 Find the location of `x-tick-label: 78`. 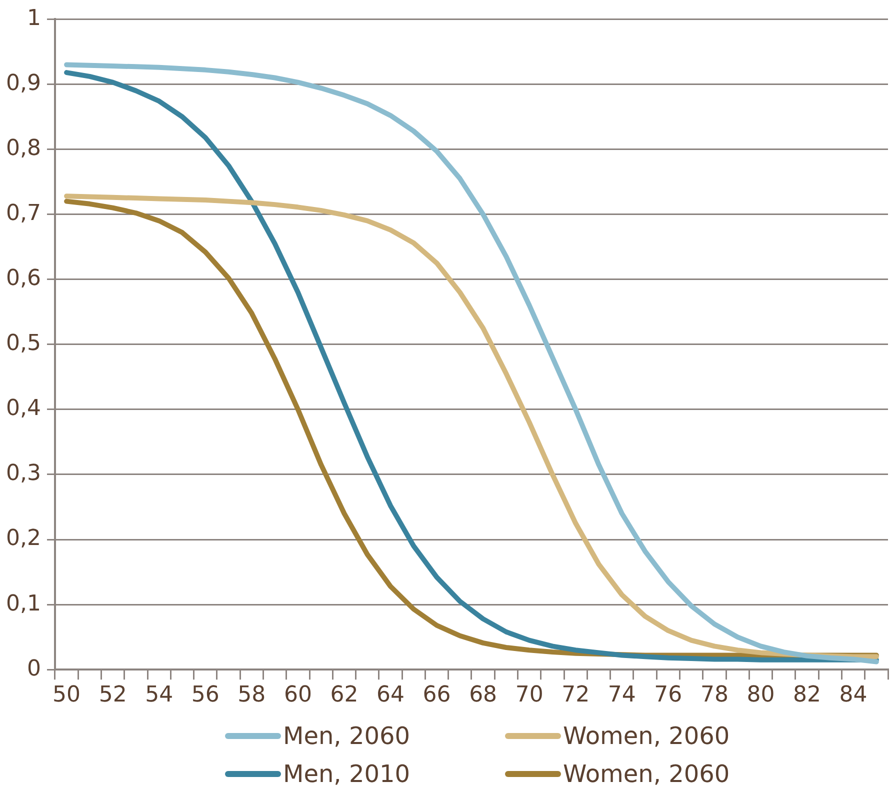

x-tick-label: 78 is located at coordinates (714, 695).